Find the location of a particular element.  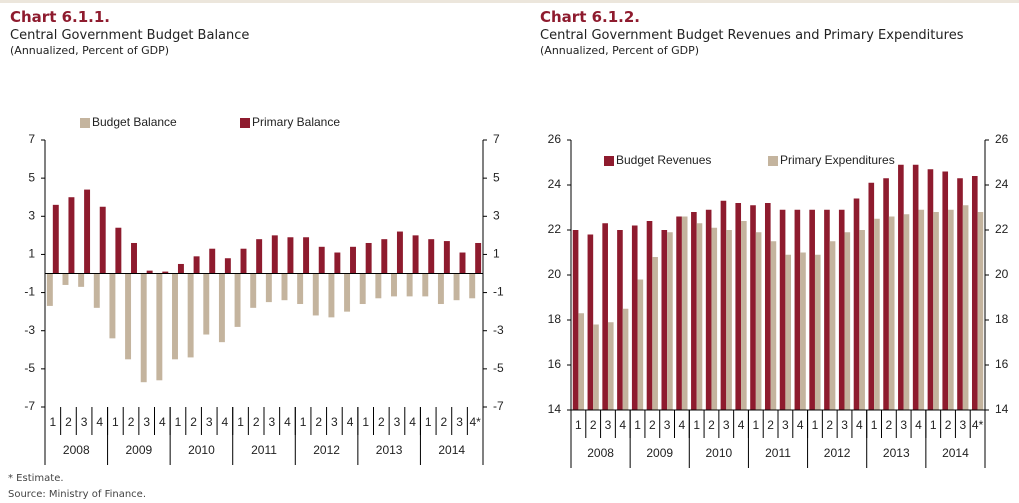

y-tick-label: 1 is located at coordinates (31, 254).